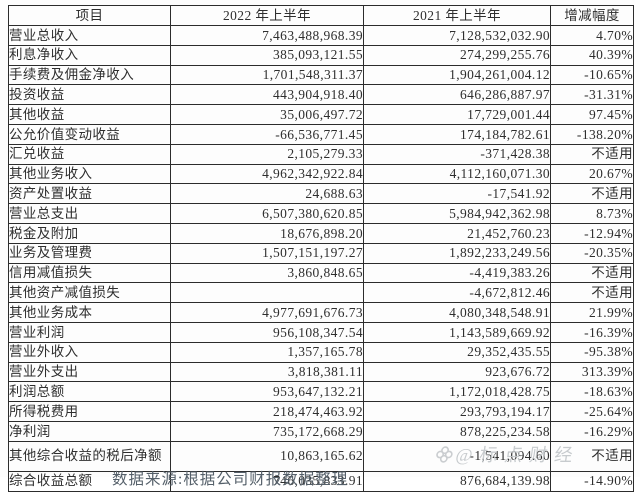 The height and width of the screenshot is (492, 640). I want to click on cell-change: -12.94%, so click(592, 233).